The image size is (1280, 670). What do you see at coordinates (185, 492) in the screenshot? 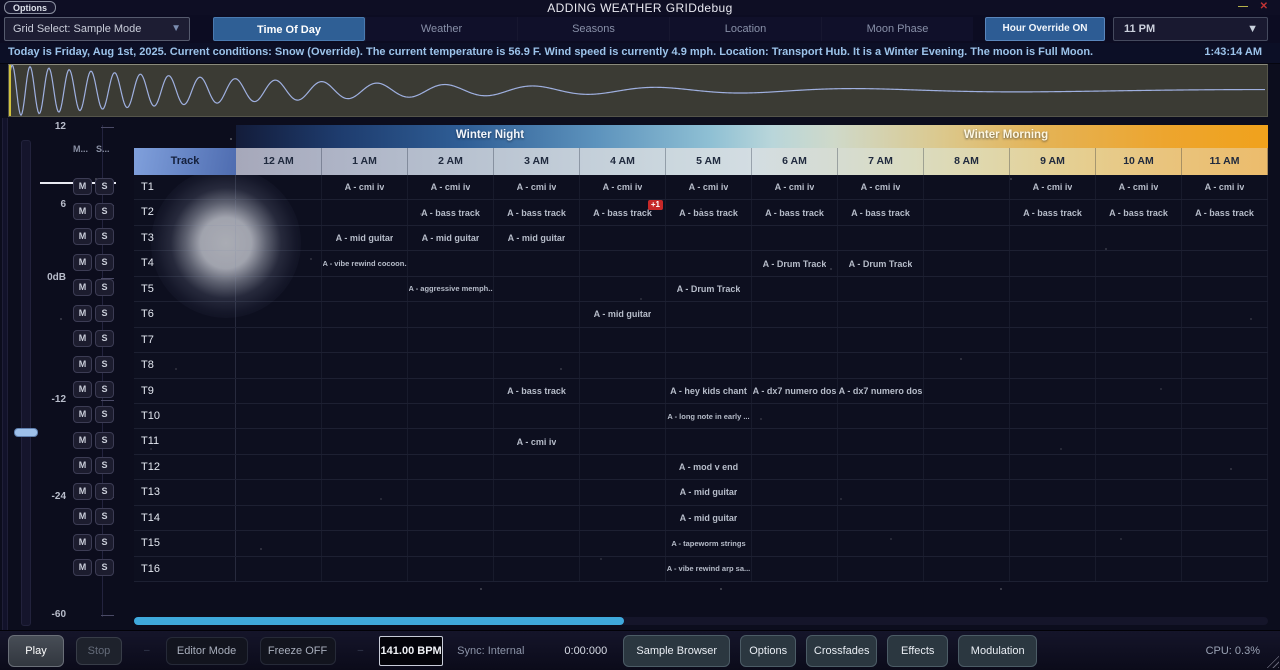
I see `track-label: T13` at bounding box center [185, 492].